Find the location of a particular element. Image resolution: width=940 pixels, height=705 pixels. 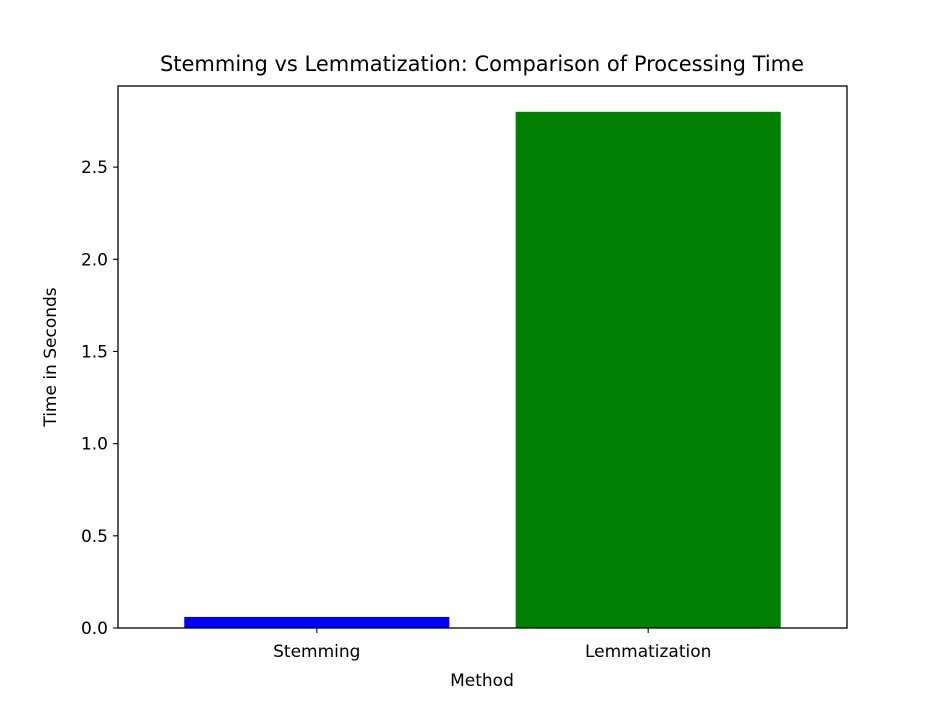

y-tick-label: 2.5 is located at coordinates (94, 168).